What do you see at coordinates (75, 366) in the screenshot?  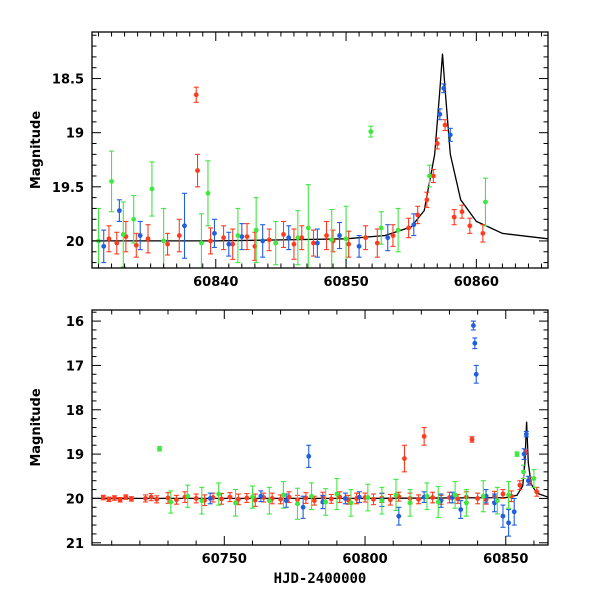 I see `y-tick-label: 17` at bounding box center [75, 366].